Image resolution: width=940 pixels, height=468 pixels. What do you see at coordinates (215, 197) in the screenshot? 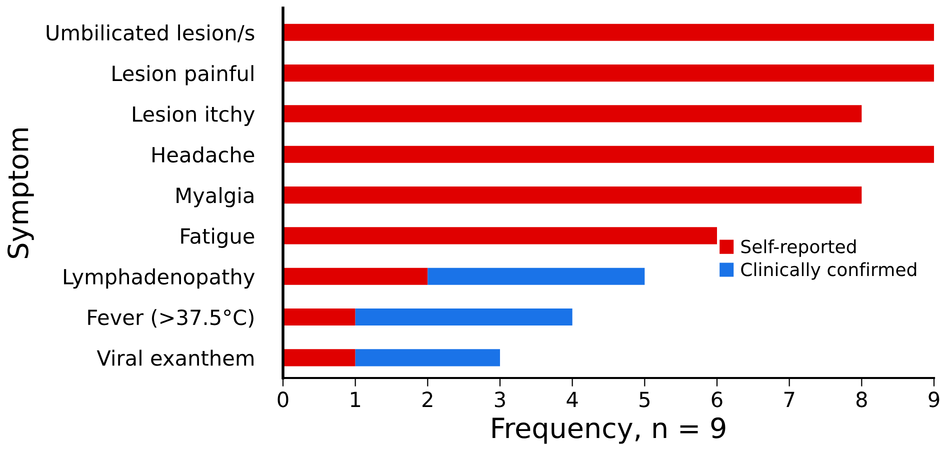
I see `y-tick-label: Myalgia` at bounding box center [215, 197].